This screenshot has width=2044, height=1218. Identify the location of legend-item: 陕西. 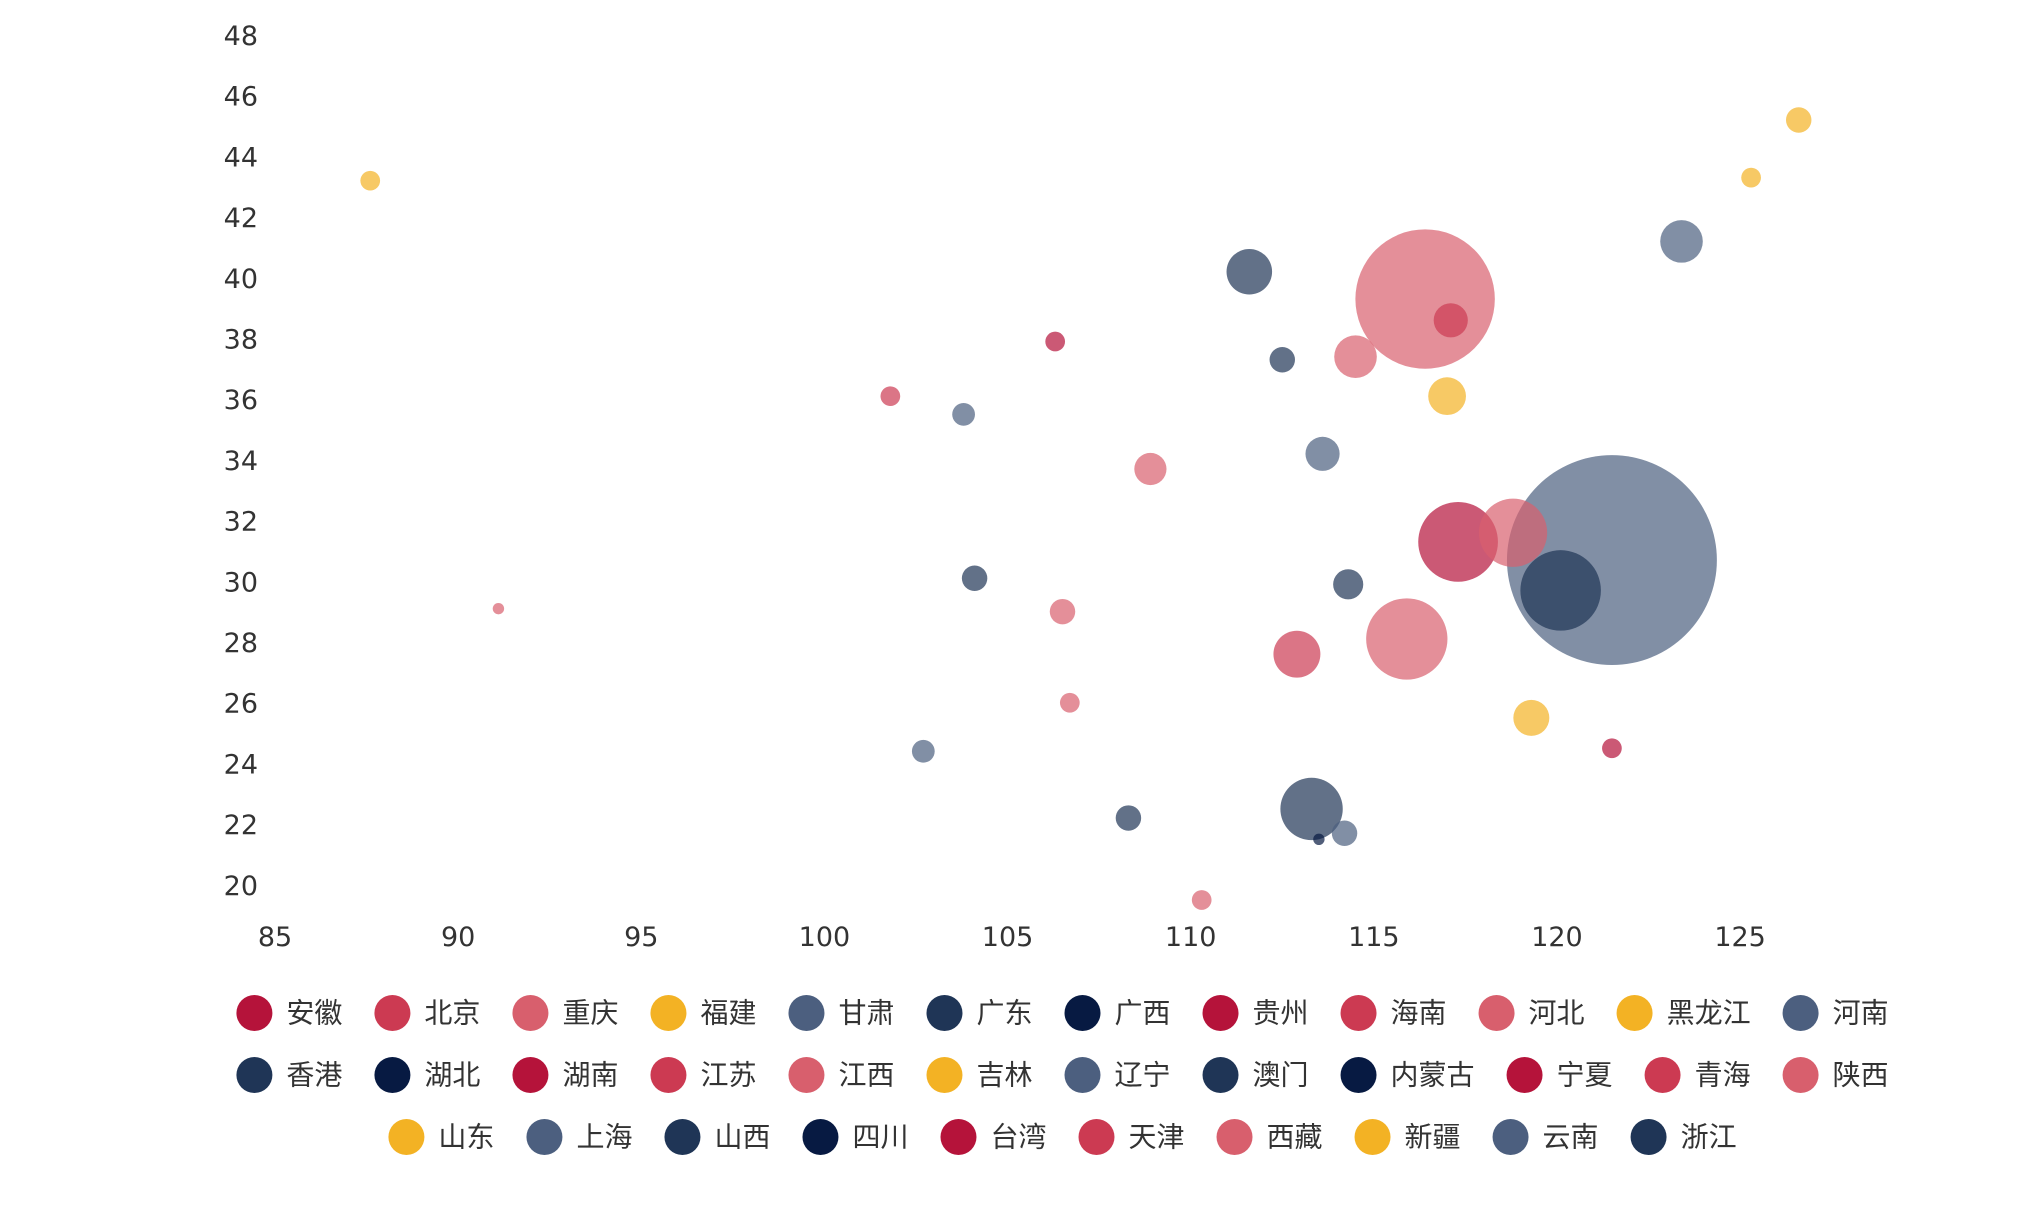
(1835, 1075).